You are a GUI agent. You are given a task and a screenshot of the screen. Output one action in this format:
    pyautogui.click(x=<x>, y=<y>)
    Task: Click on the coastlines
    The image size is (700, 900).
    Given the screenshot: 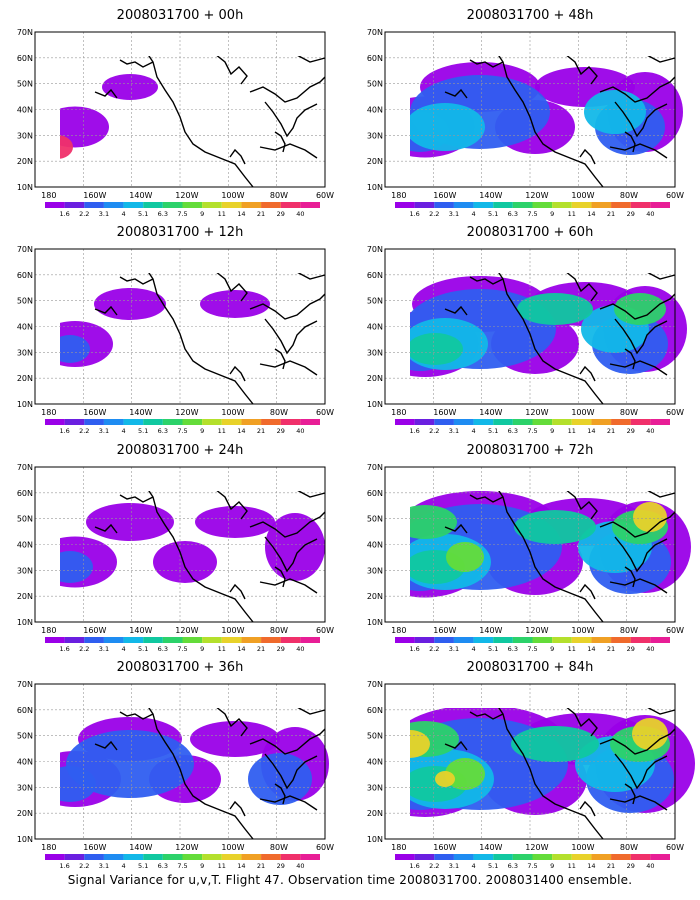 What is the action you would take?
    pyautogui.click(x=560, y=774)
    